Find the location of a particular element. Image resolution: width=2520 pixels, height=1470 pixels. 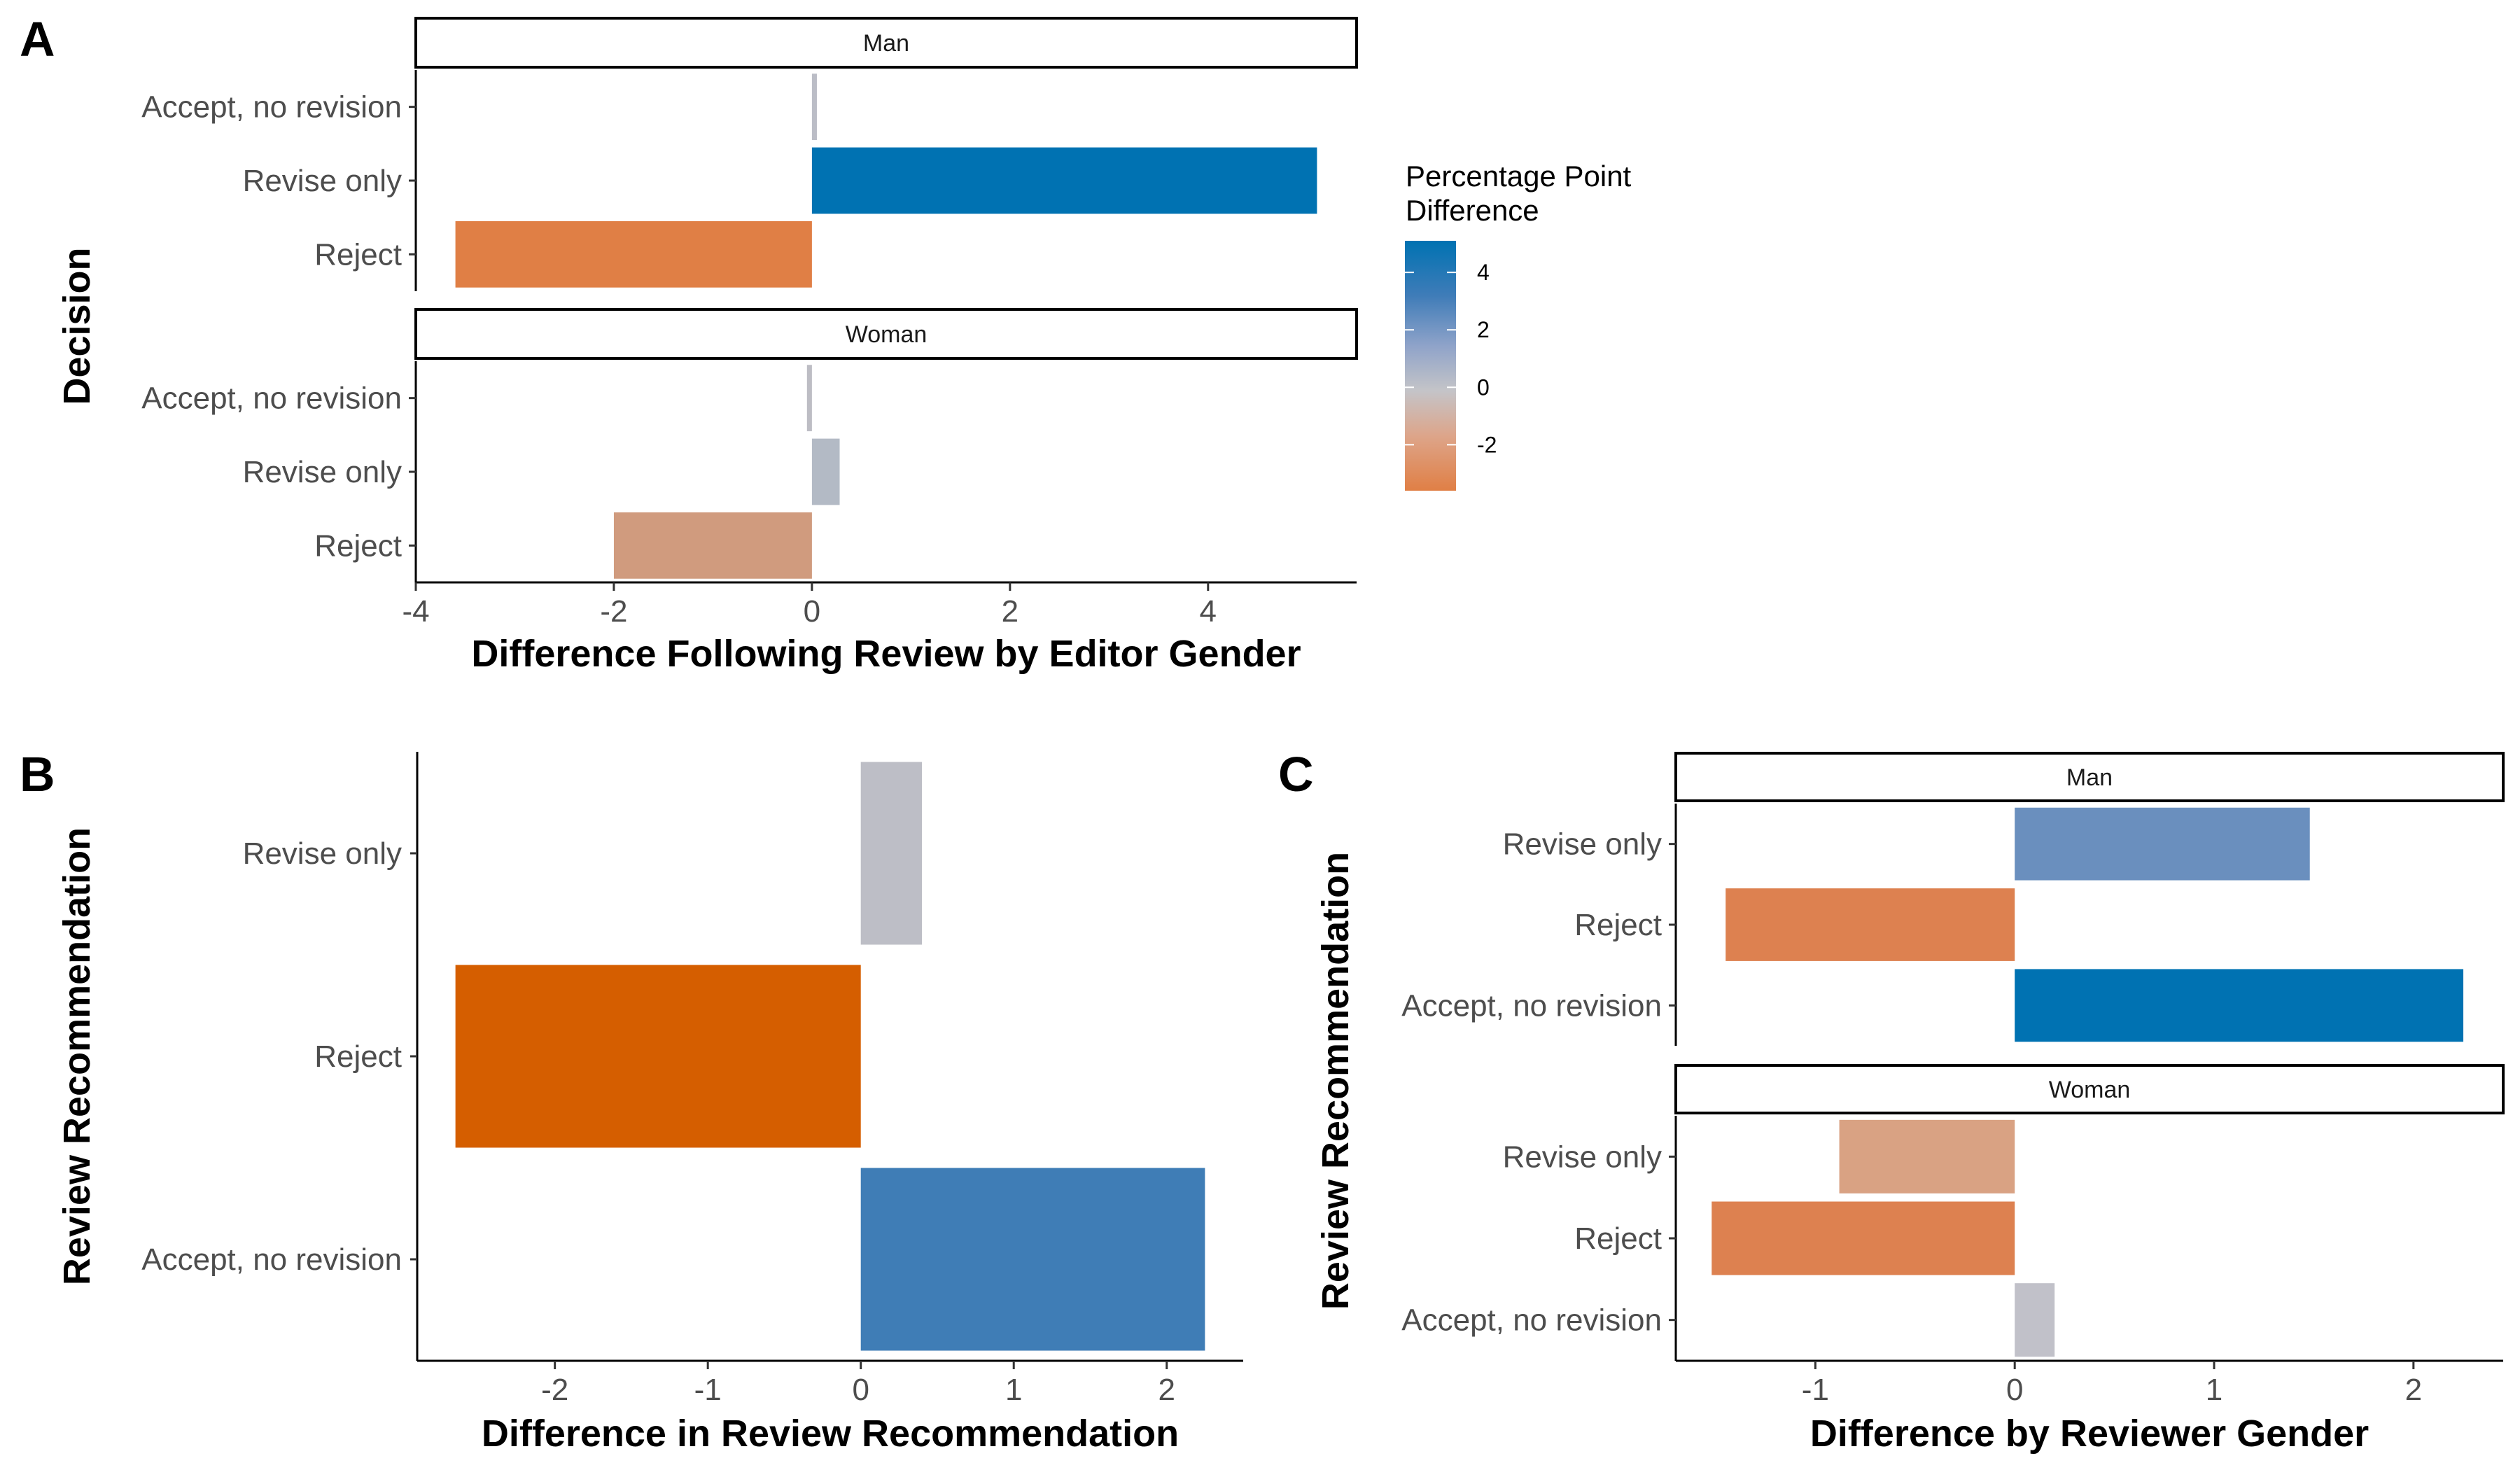

x-tick-label-b-2: -2 is located at coordinates (554, 1390).